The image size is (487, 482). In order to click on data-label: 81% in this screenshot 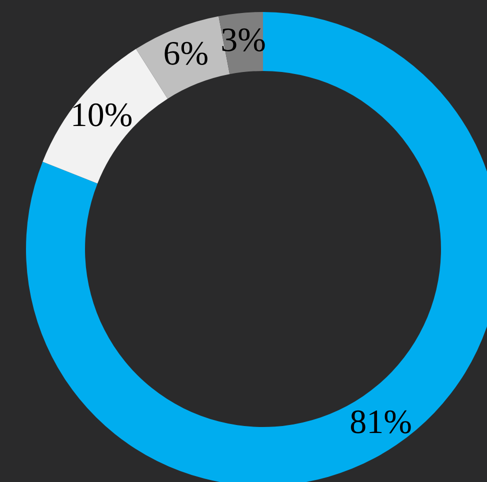, I will do `click(381, 422)`.